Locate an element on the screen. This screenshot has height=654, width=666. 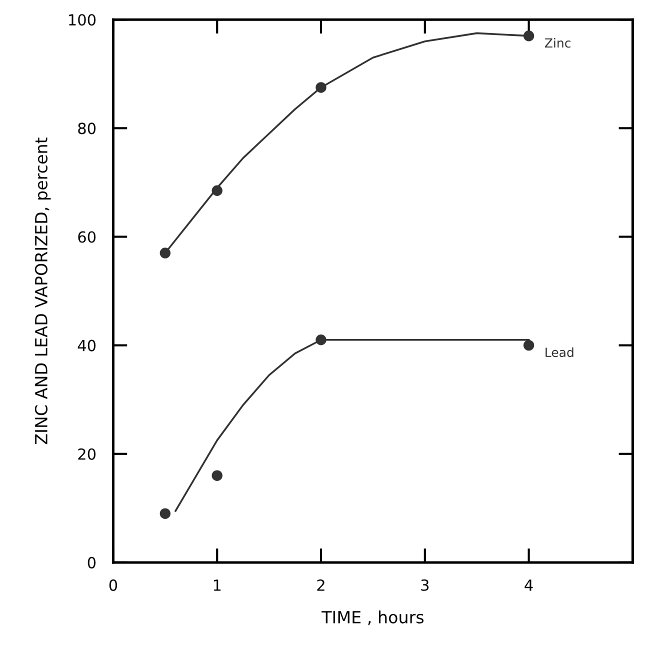
y-tick-label: 40 is located at coordinates (87, 346).